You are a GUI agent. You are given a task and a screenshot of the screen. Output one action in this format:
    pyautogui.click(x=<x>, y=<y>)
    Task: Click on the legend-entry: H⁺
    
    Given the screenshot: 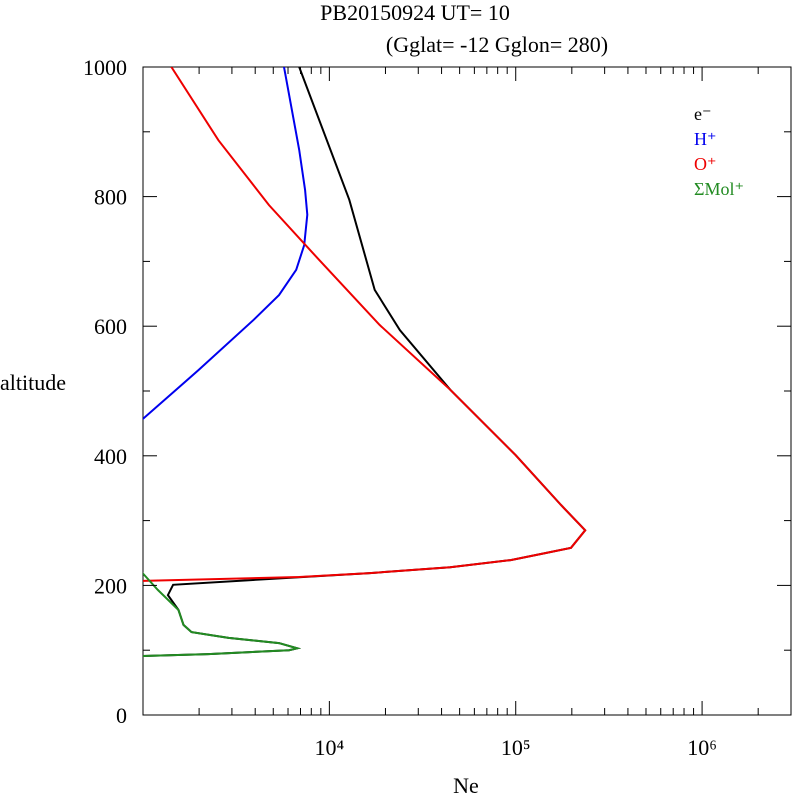 What is the action you would take?
    pyautogui.click(x=705, y=139)
    